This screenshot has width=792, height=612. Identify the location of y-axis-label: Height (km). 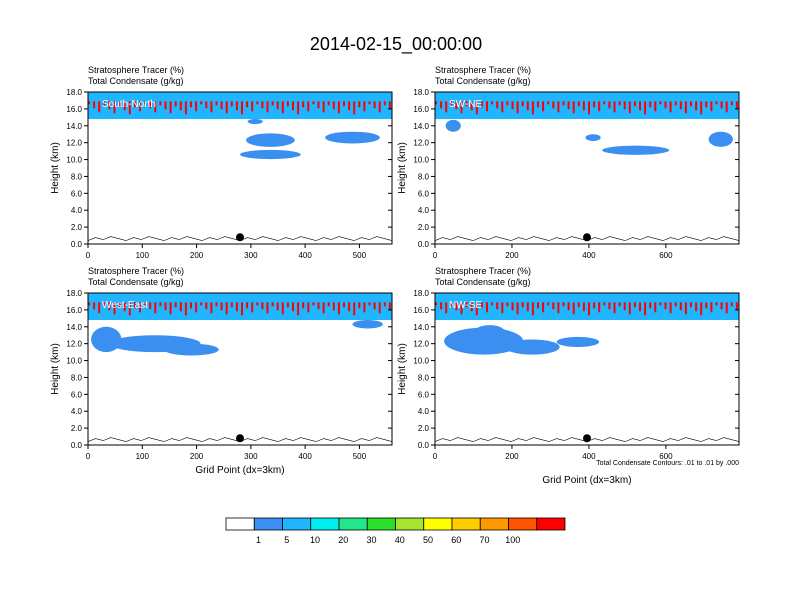
(402, 369).